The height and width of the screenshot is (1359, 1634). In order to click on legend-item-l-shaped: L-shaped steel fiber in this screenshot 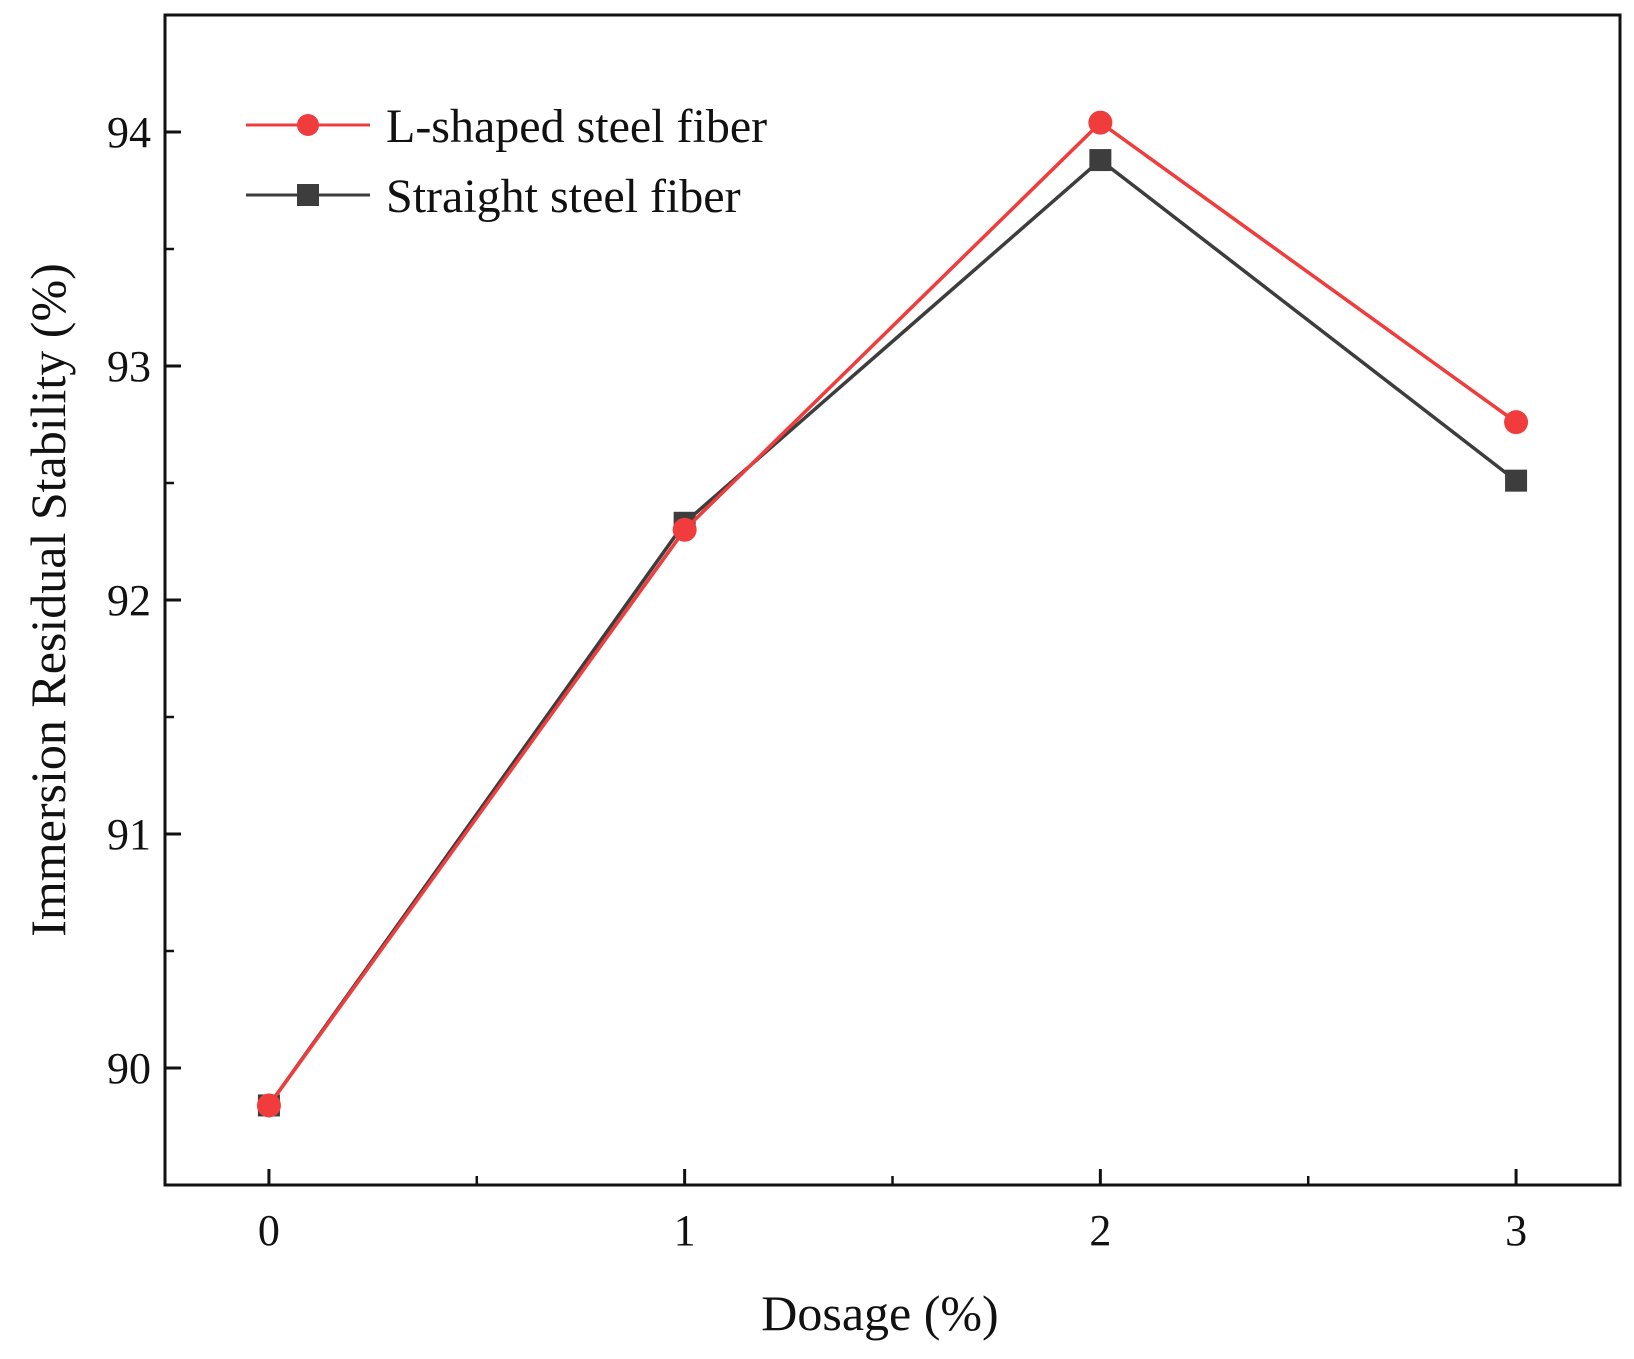, I will do `click(506, 126)`.